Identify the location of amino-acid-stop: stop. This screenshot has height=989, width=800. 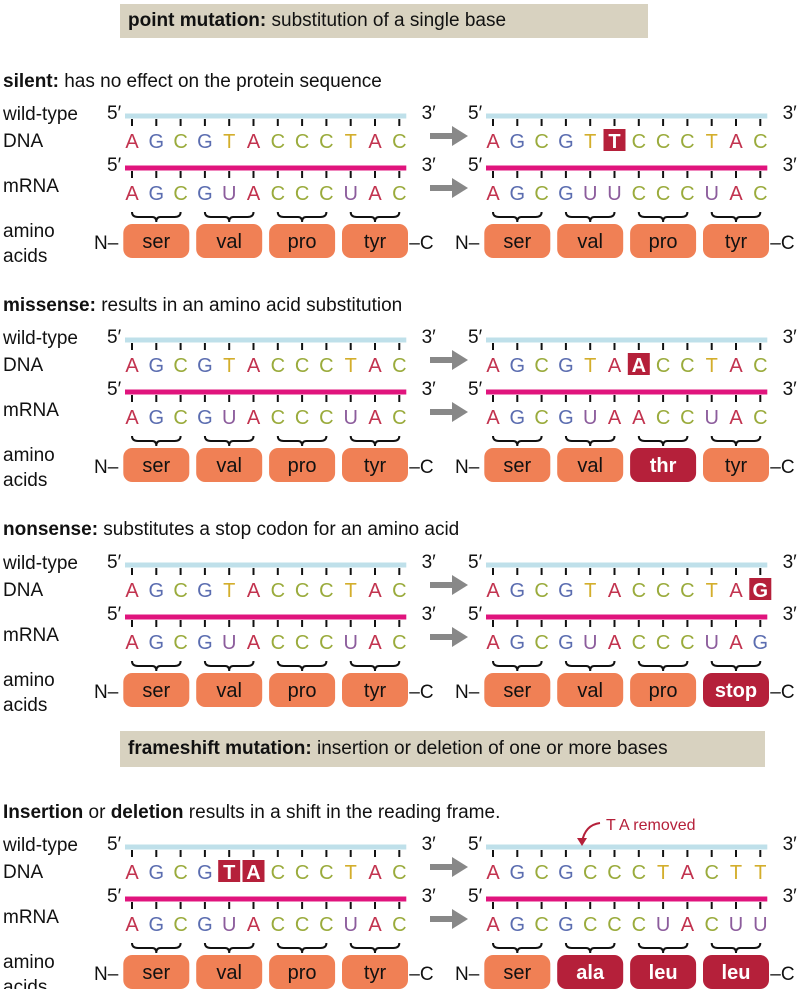
(736, 691).